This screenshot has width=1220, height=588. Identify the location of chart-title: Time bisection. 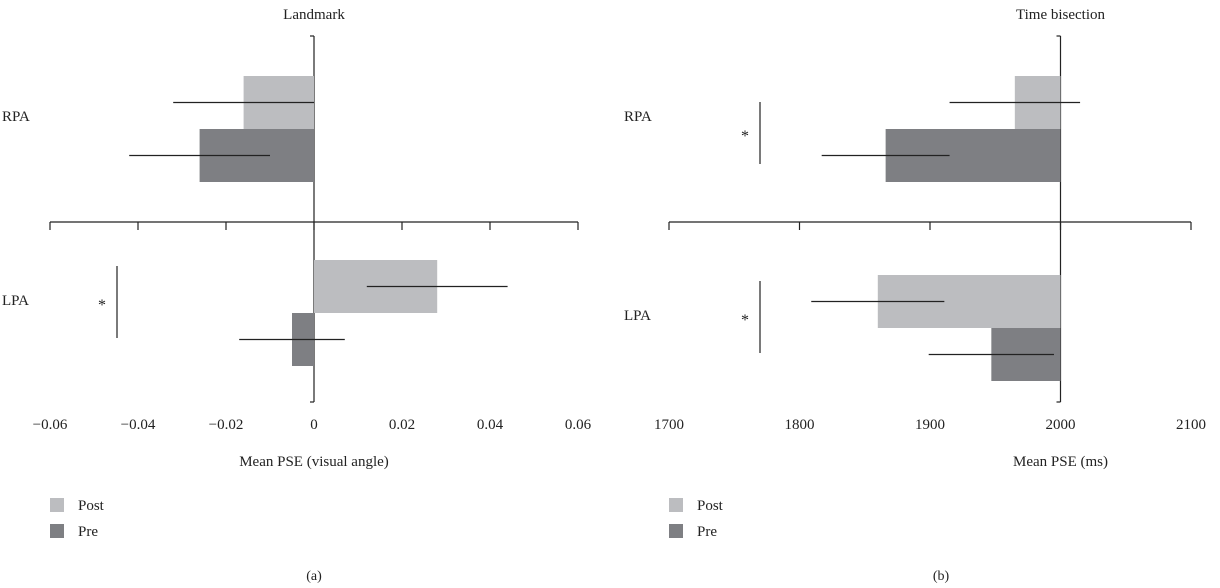
(1061, 15).